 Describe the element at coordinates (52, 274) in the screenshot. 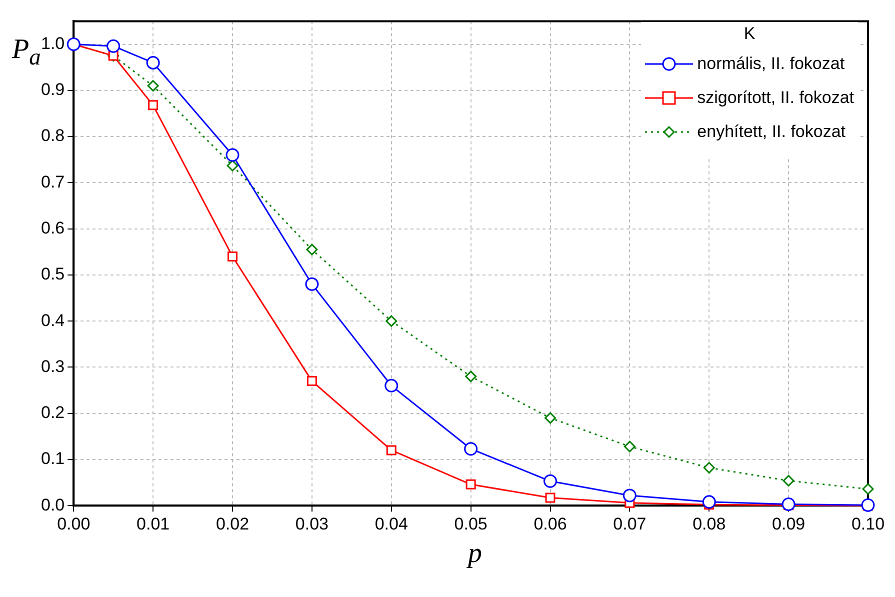

I see `y-tick-label: 0.5` at that location.